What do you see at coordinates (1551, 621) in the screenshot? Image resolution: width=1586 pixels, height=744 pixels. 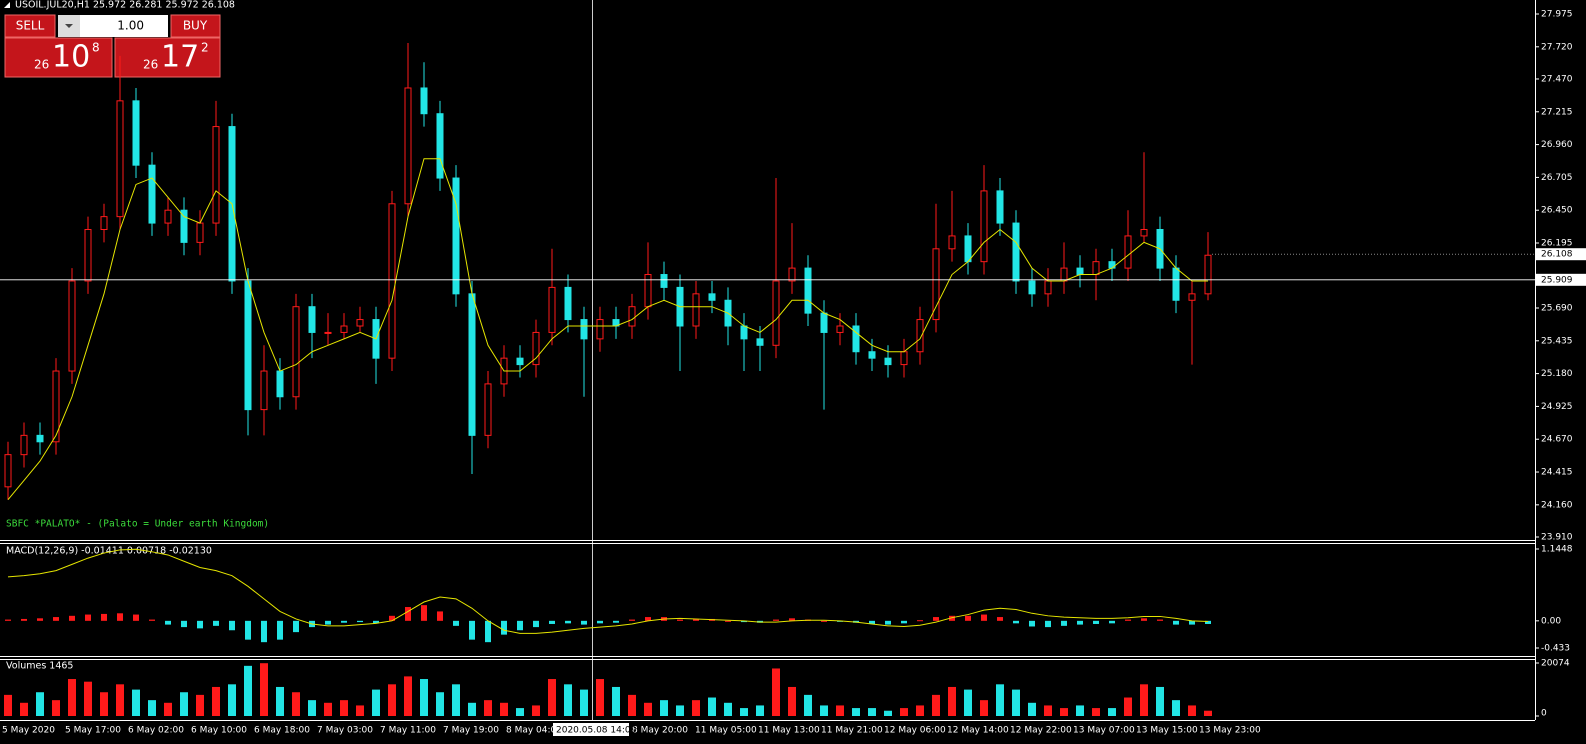 I see `macd-tick-label: 0.00` at bounding box center [1551, 621].